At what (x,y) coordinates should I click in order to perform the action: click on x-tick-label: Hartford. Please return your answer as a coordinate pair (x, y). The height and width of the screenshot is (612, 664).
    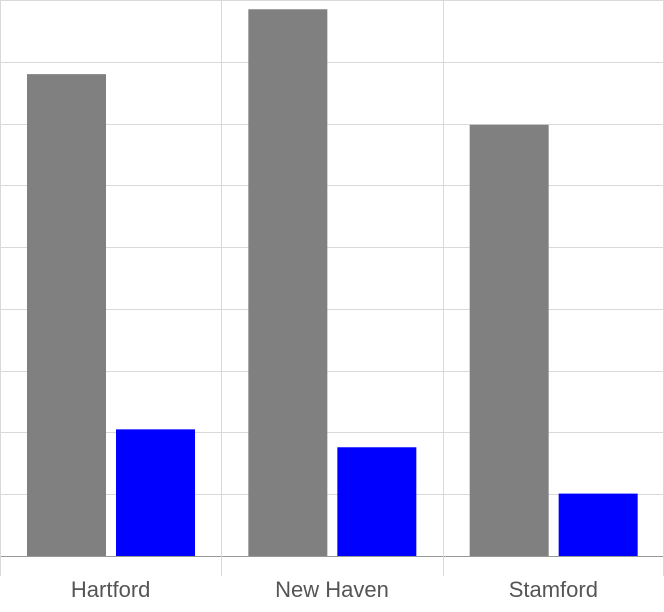
    Looking at the image, I should click on (110, 589).